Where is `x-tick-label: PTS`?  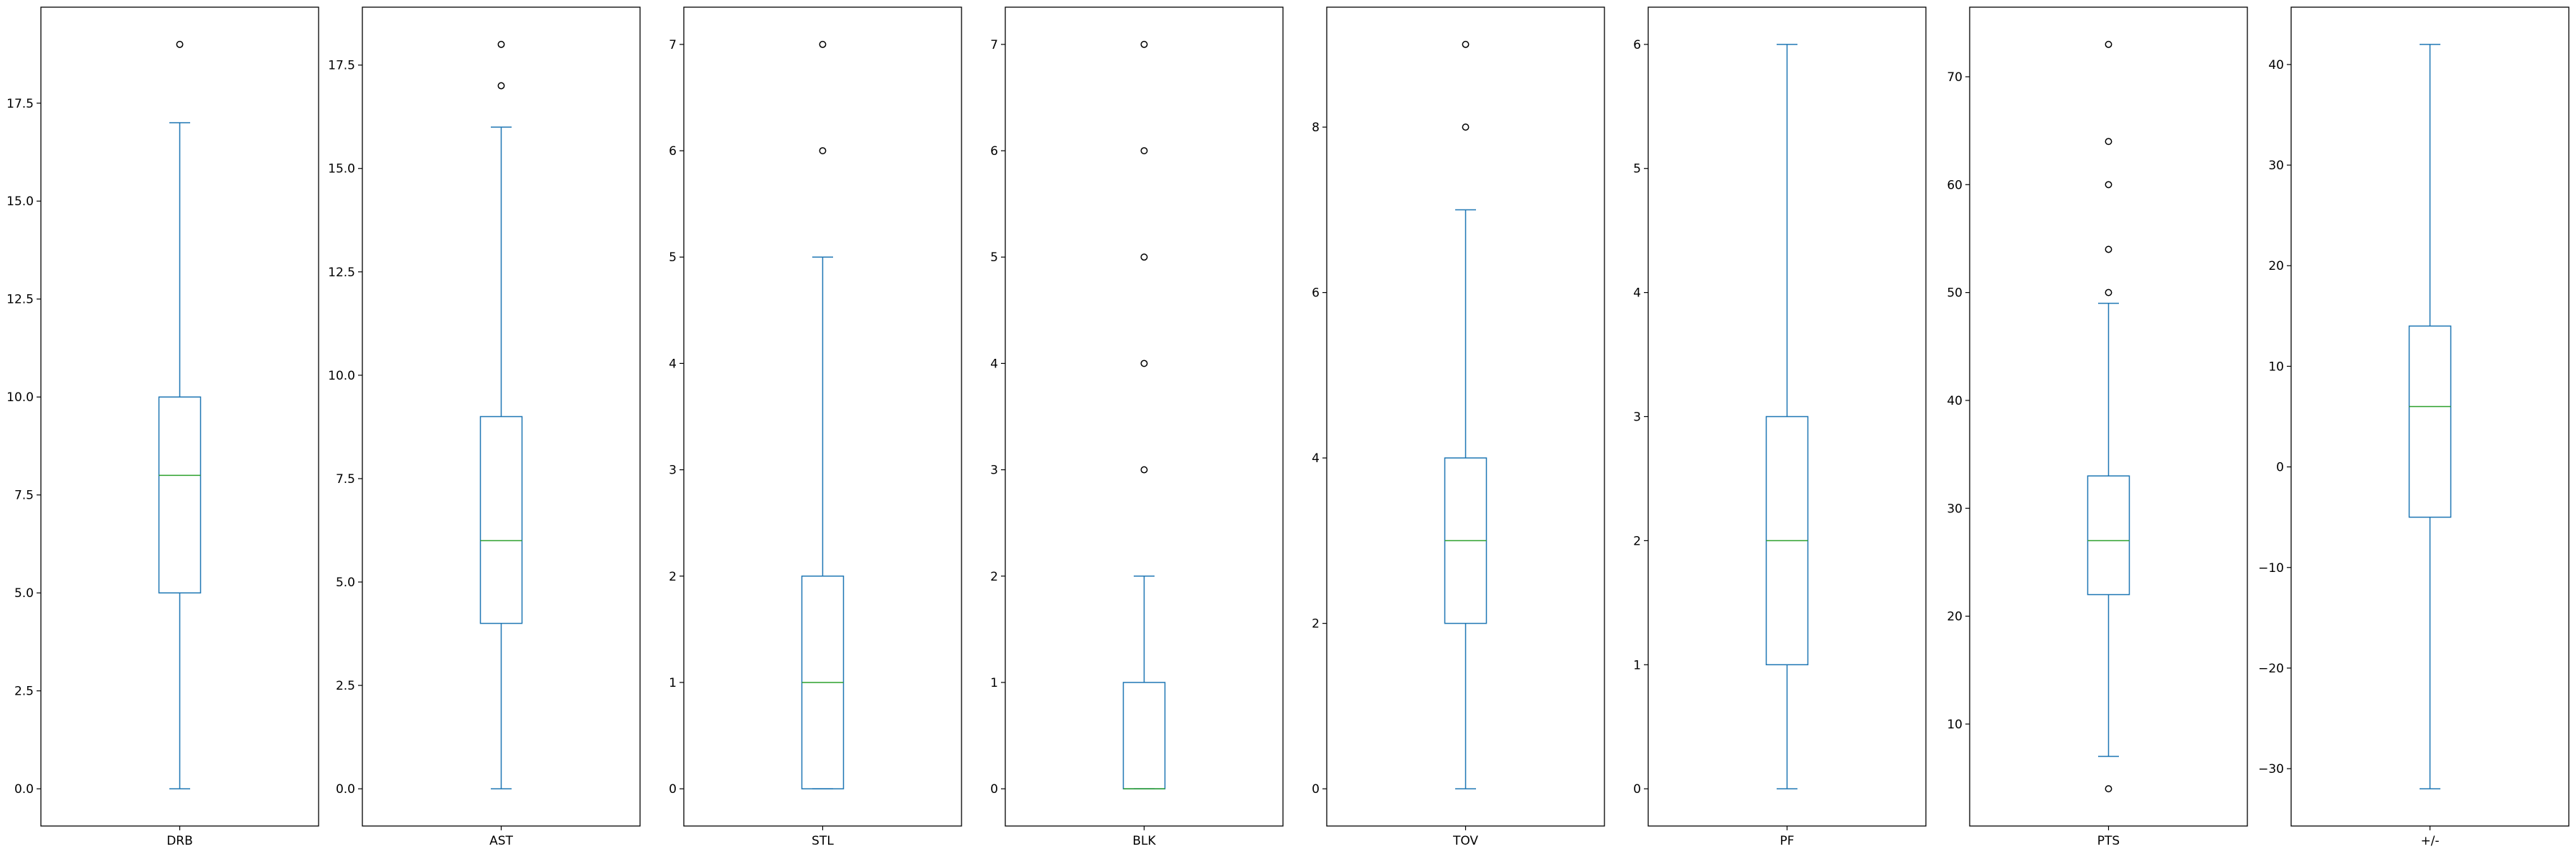
x-tick-label: PTS is located at coordinates (2108, 841).